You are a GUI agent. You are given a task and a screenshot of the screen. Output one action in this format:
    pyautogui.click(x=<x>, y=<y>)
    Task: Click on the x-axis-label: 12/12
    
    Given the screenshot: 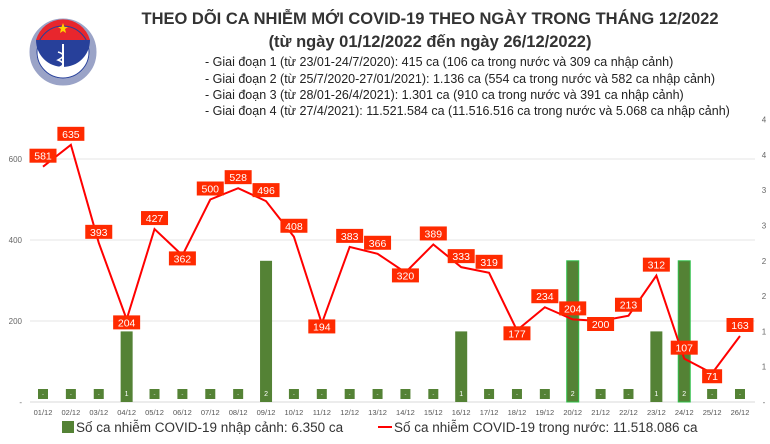 What is the action you would take?
    pyautogui.click(x=349, y=412)
    